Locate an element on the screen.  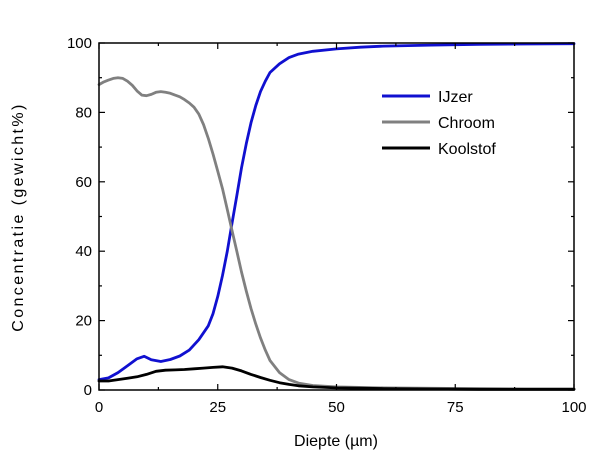
x-tick-label: 100 is located at coordinates (573, 407).